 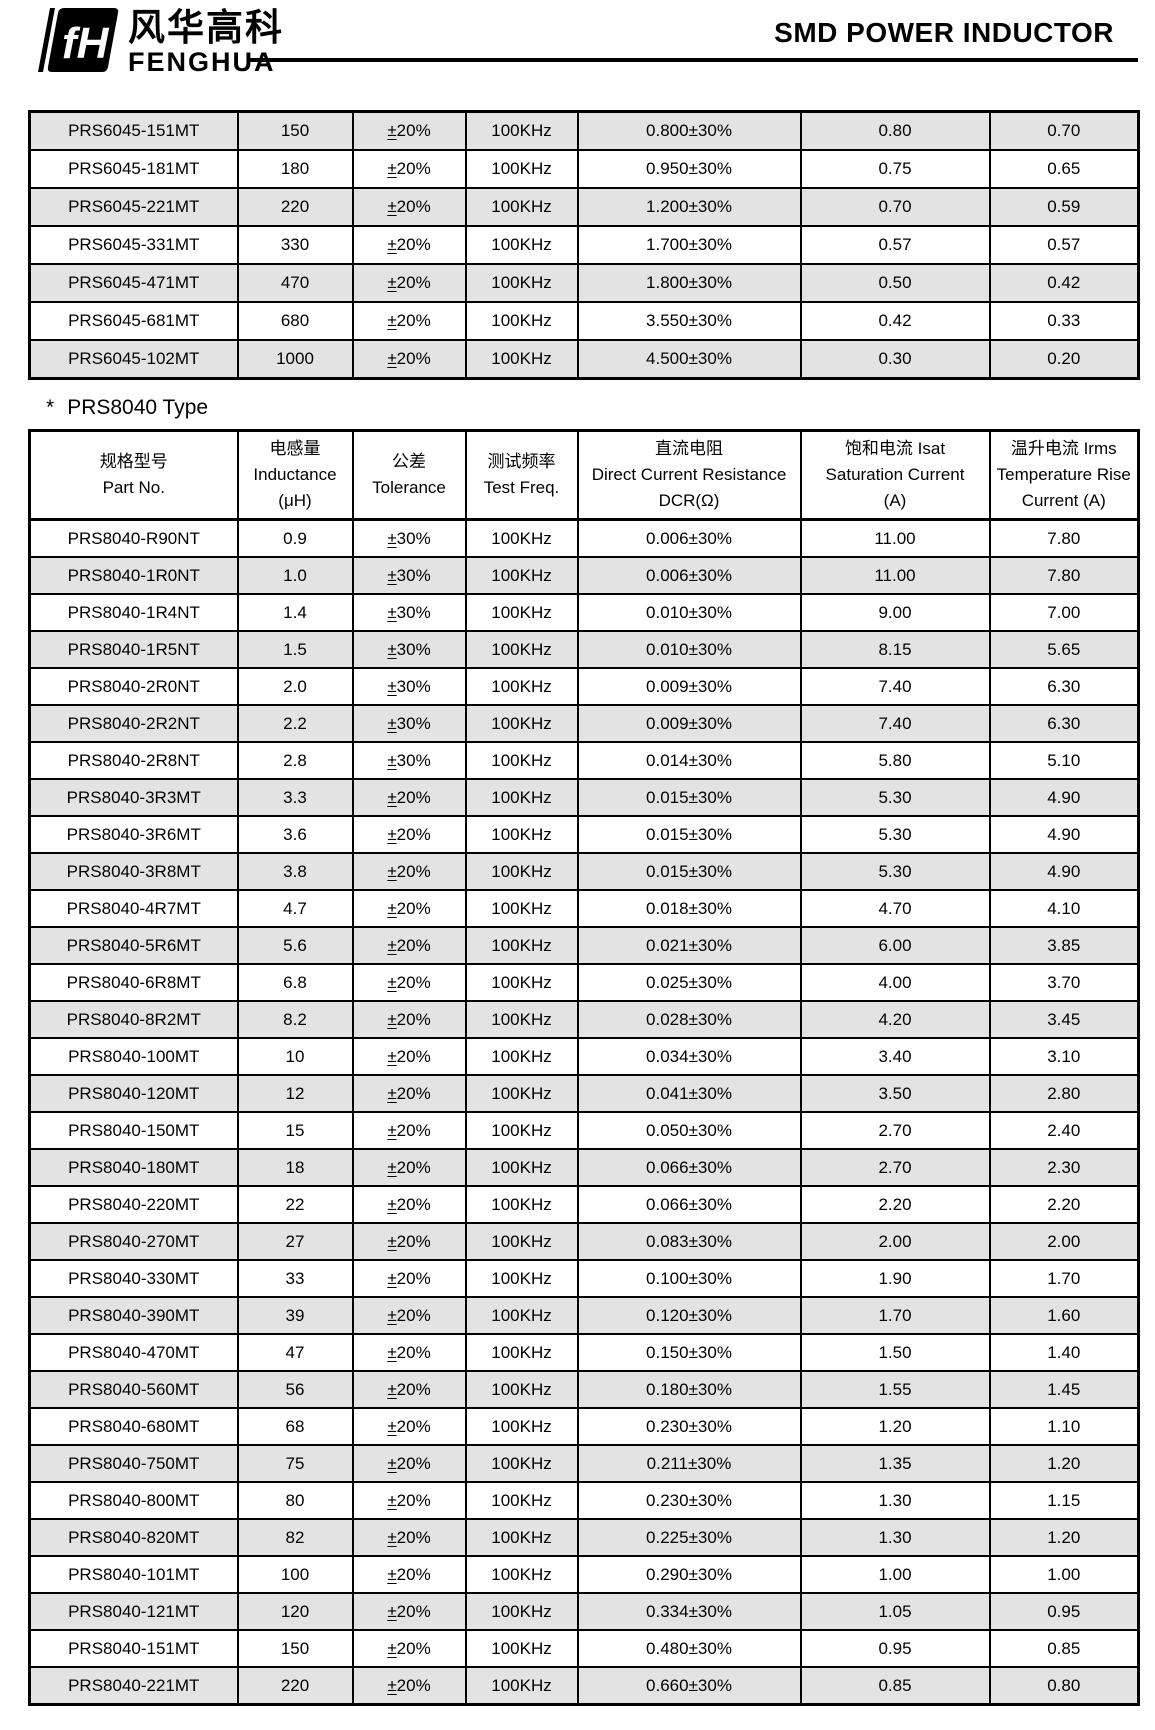 I want to click on dcr-cell: 0.006±30%, so click(x=689, y=575).